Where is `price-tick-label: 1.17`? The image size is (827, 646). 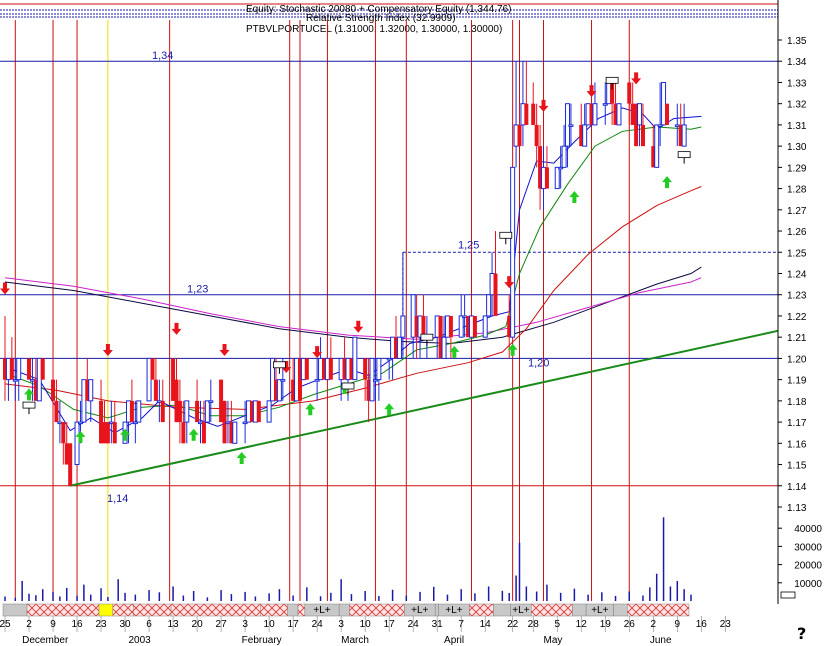
price-tick-label: 1.17 is located at coordinates (797, 423).